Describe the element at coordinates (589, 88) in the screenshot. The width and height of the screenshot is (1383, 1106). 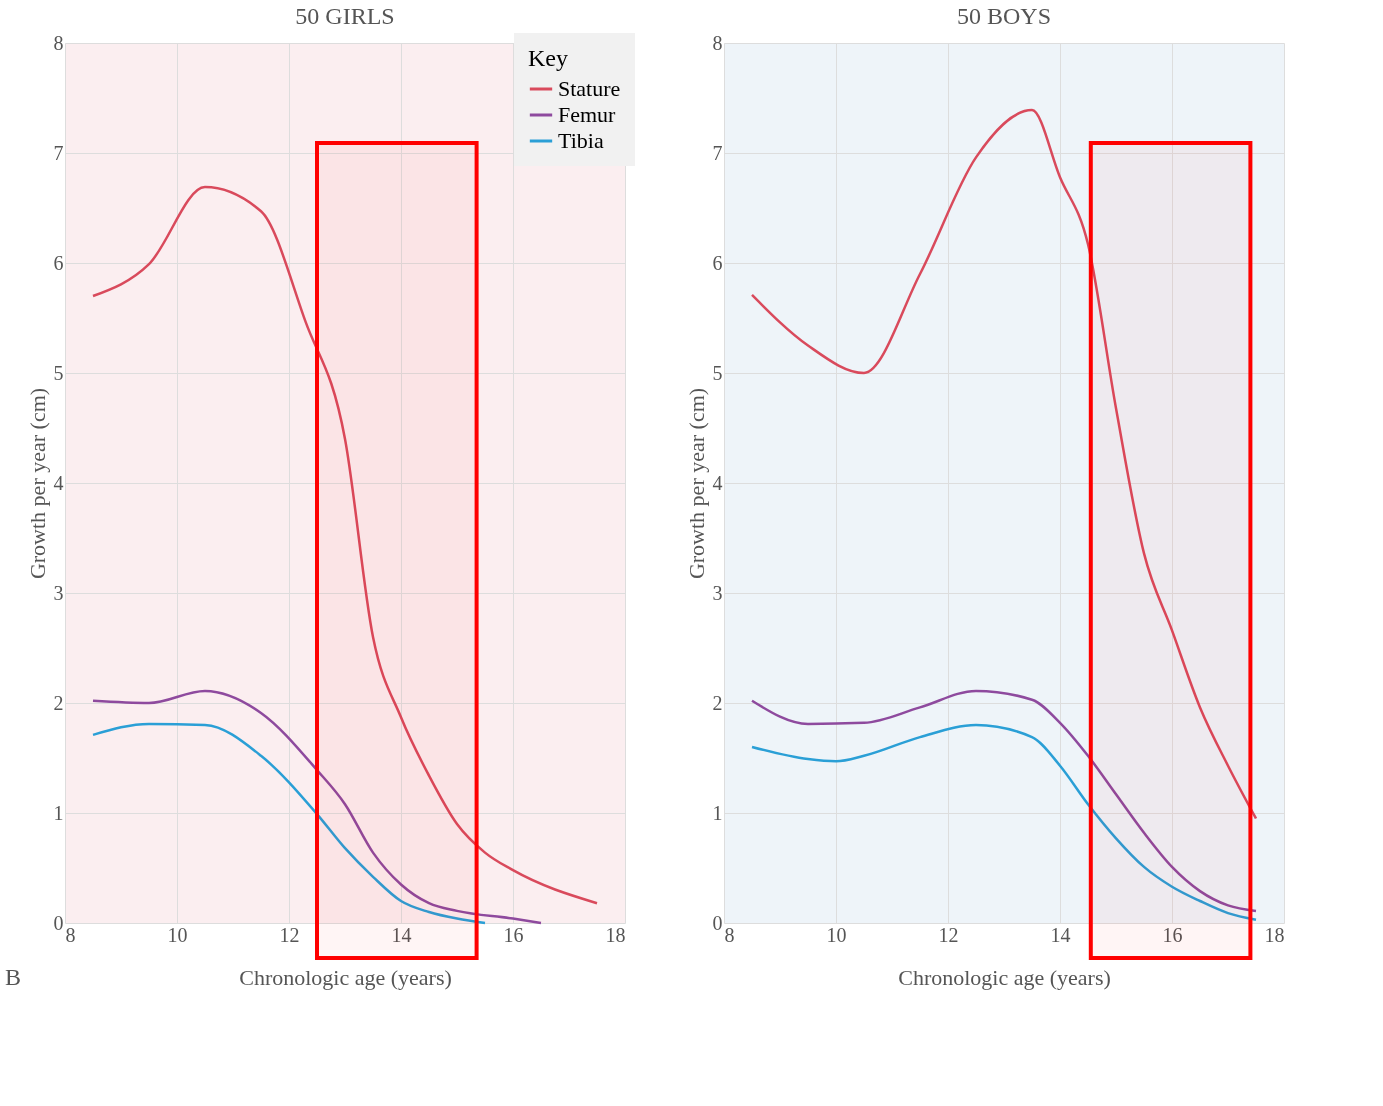
I see `legend-label: Stature` at that location.